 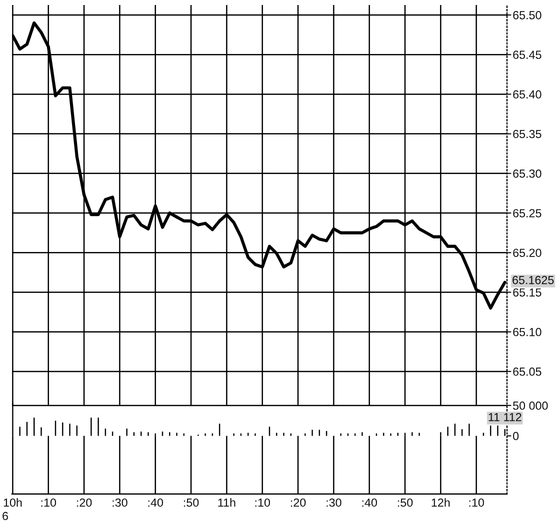 What do you see at coordinates (527, 15) in the screenshot?
I see `y-tick-label: 65.50` at bounding box center [527, 15].